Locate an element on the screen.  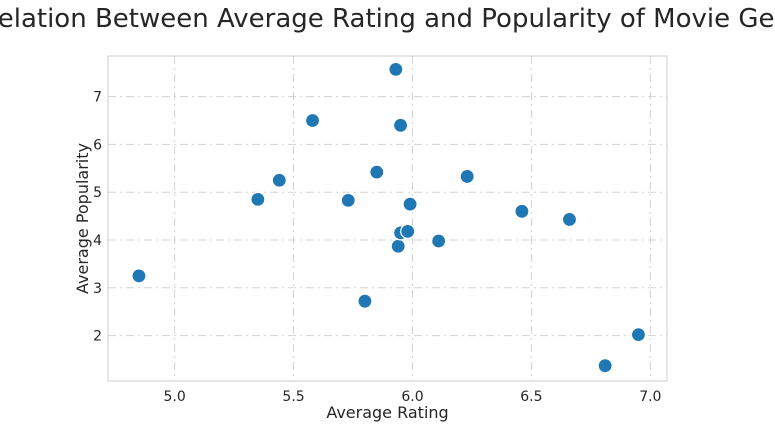
x-tick-label: 6.0 is located at coordinates (412, 397).